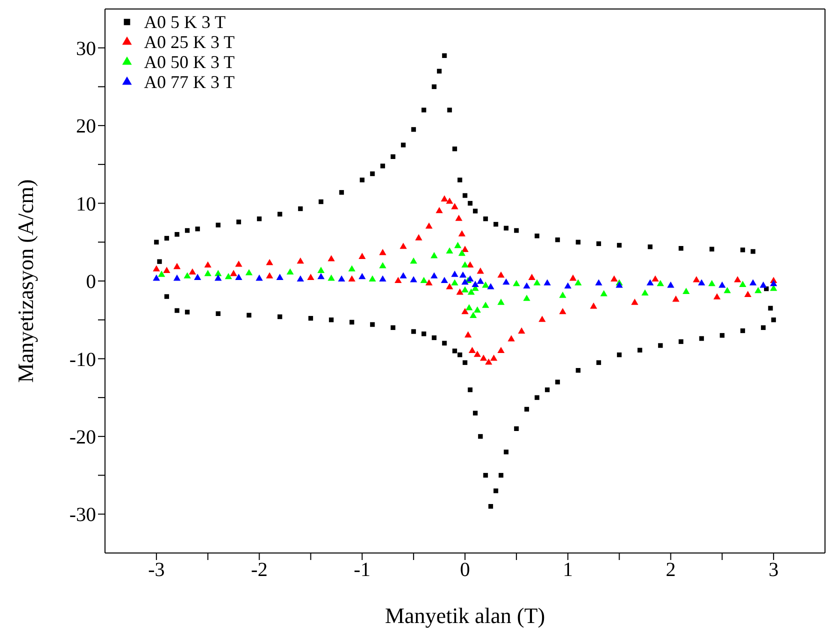 The image size is (834, 641). What do you see at coordinates (156, 570) in the screenshot?
I see `x-tick-label: -3` at bounding box center [156, 570].